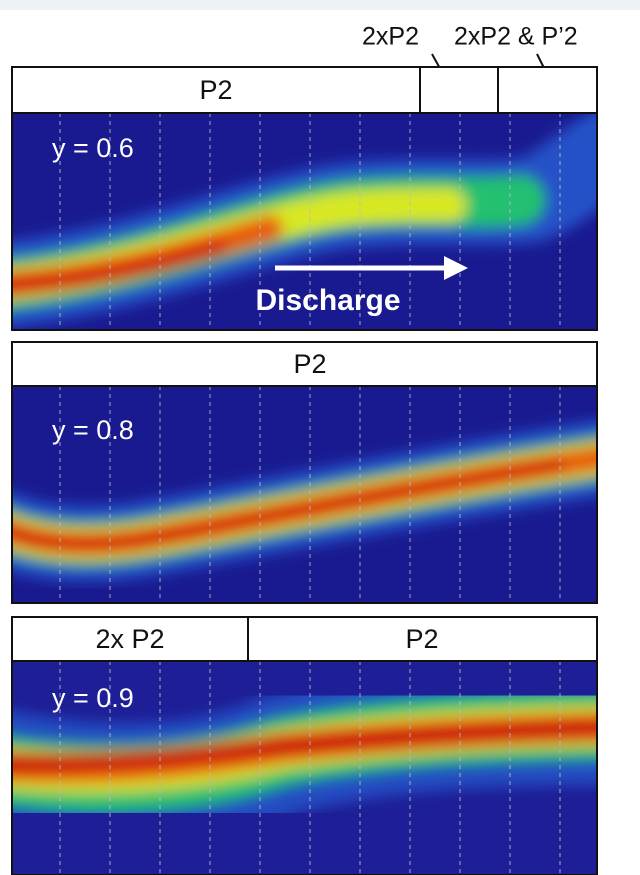 The image size is (640, 875). I want to click on panel-label: y = 0.9, so click(93, 698).